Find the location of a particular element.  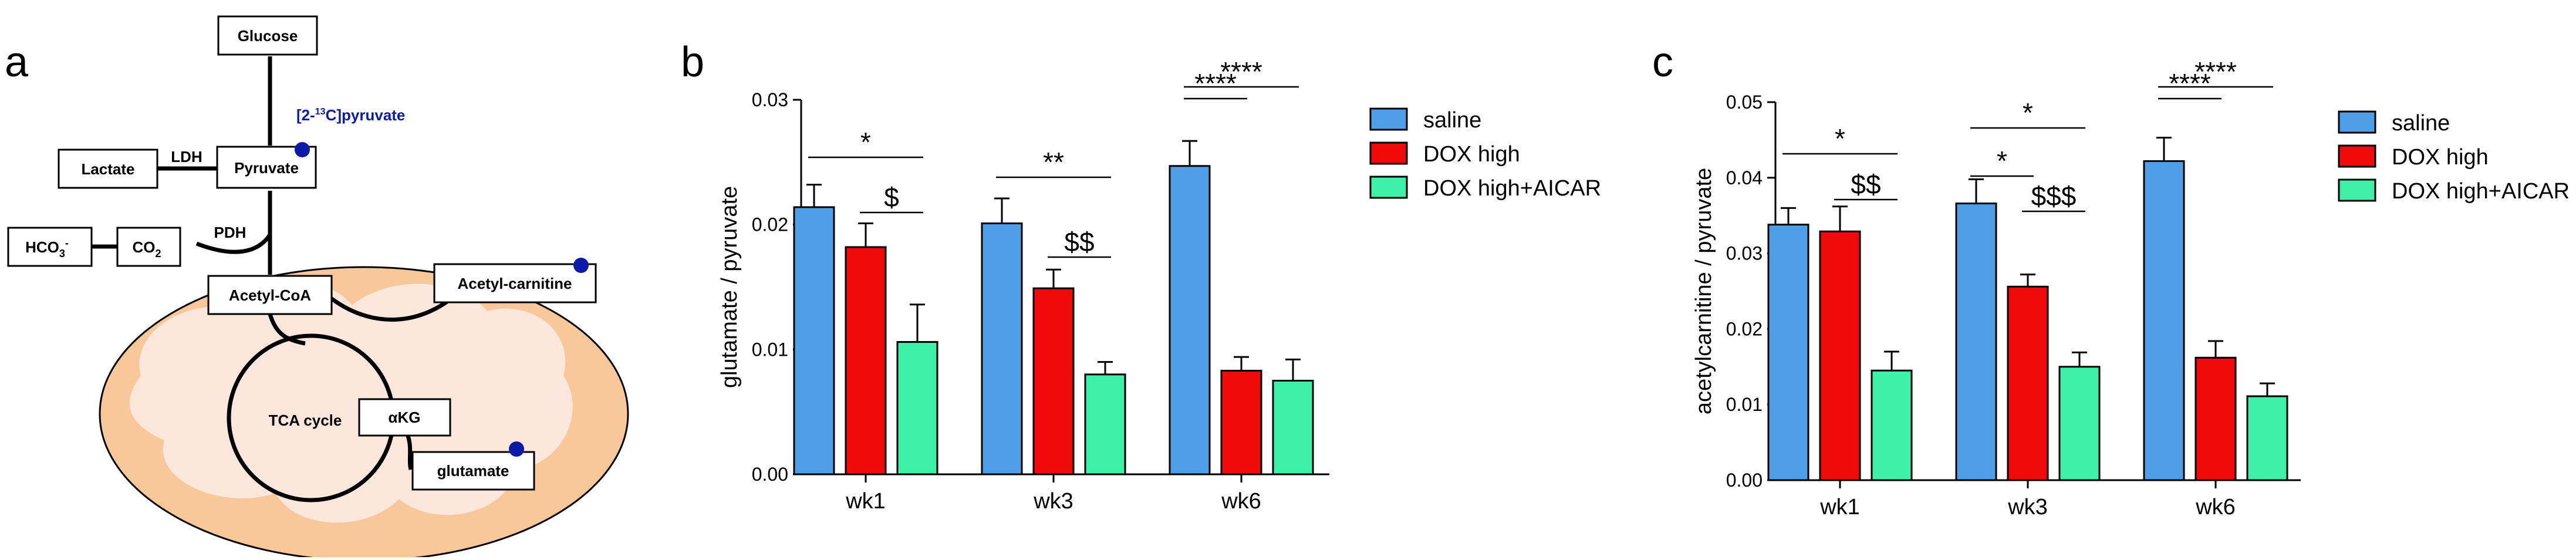

co2-box: CO2 is located at coordinates (148, 247).